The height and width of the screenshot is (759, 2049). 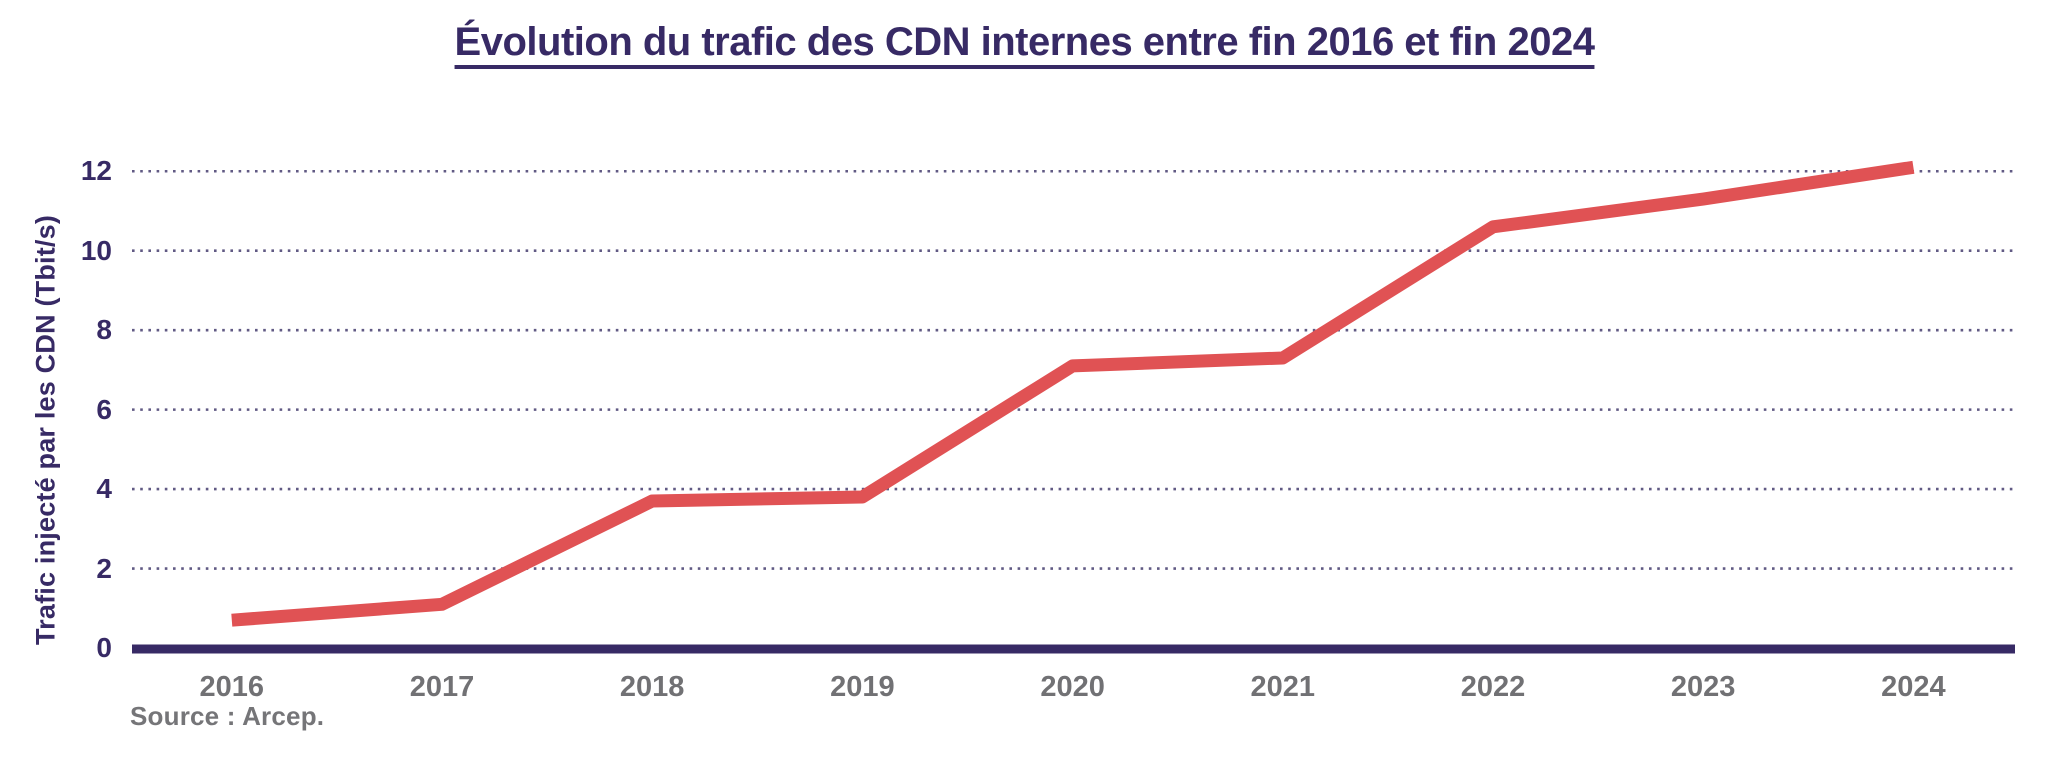 What do you see at coordinates (1283, 687) in the screenshot?
I see `x-tick-label-2021: 2021` at bounding box center [1283, 687].